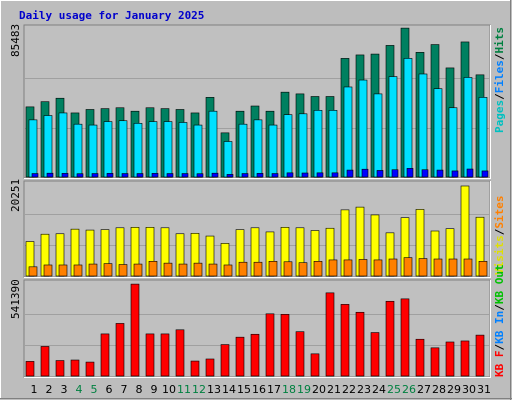 The image size is (512, 400). I want to click on visits-legend: Visits/Sites, so click(499, 236).